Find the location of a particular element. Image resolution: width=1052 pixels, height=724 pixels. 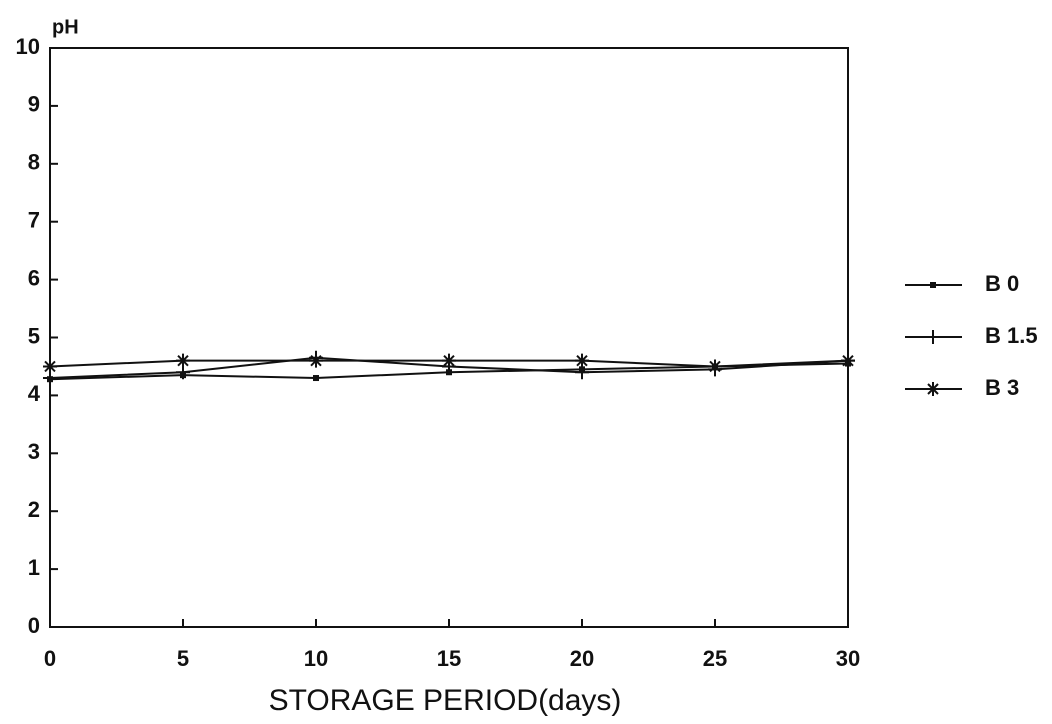

y-tick-label: 8 is located at coordinates (34, 162).